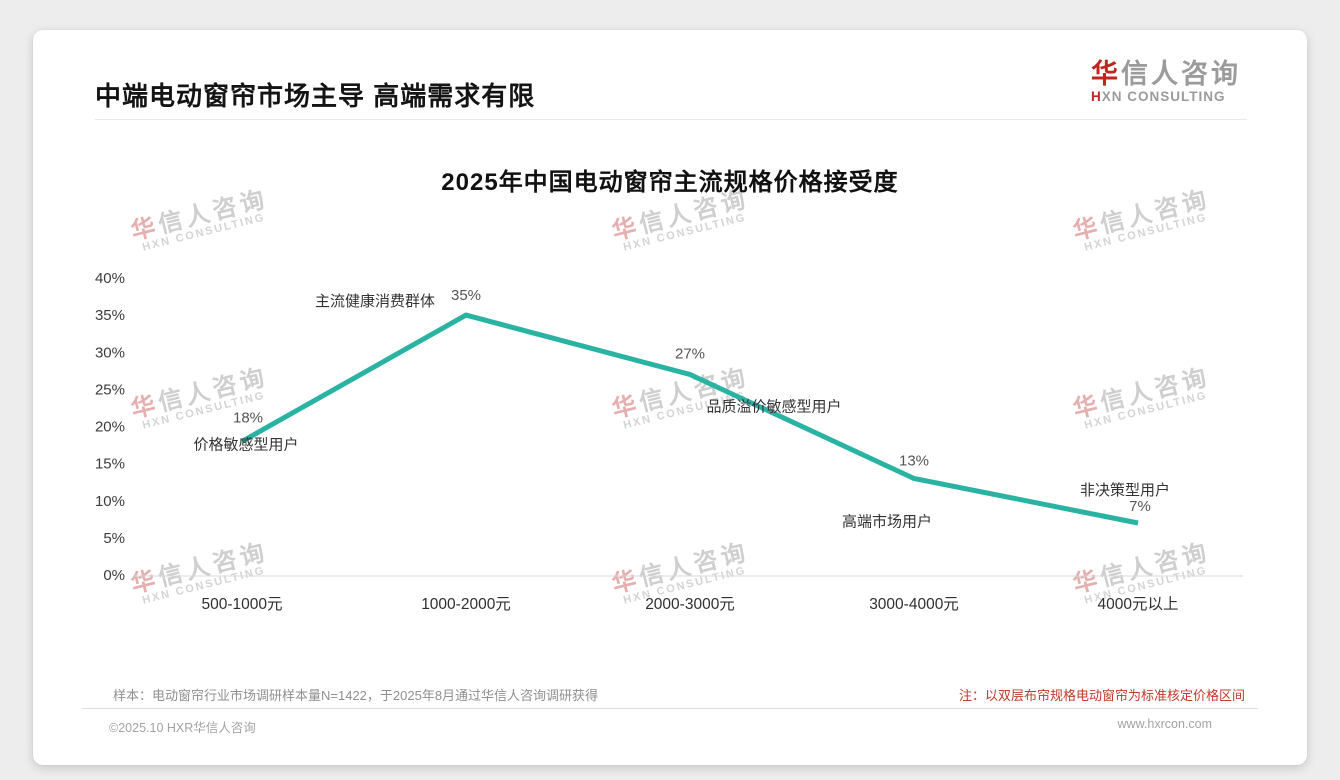 The image size is (1340, 780). What do you see at coordinates (248, 417) in the screenshot?
I see `data-point-value-label: 18%` at bounding box center [248, 417].